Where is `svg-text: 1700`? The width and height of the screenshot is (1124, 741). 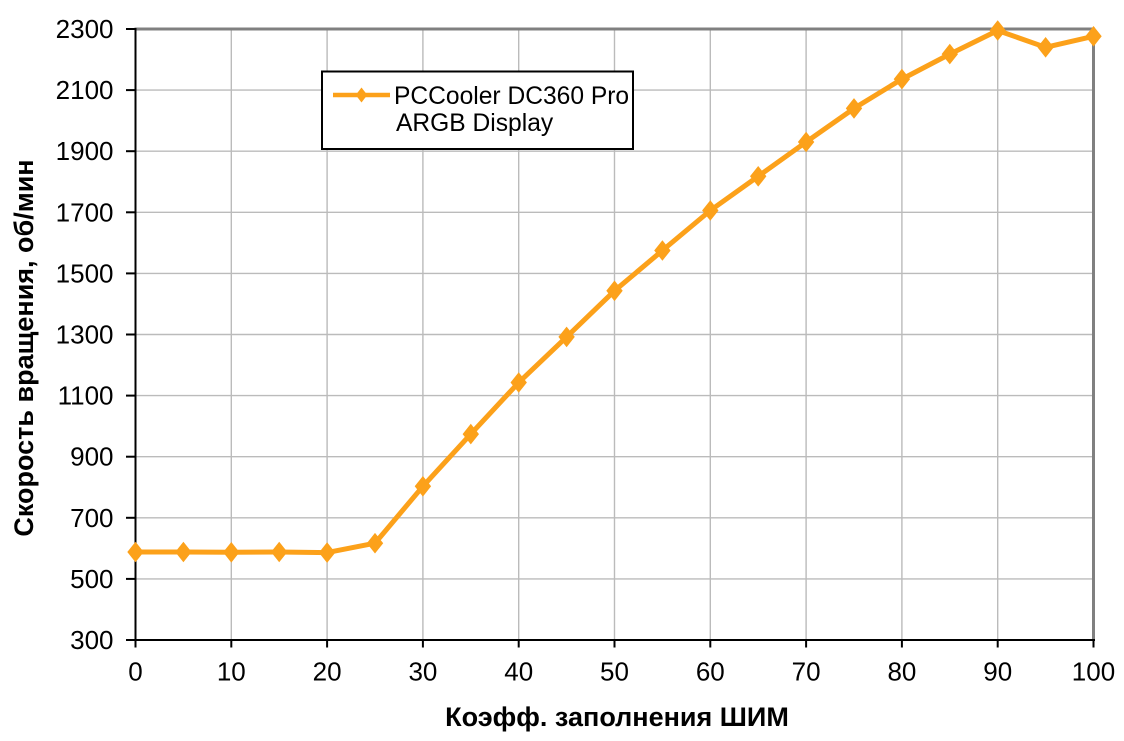 svg-text: 1700 is located at coordinates (85, 212).